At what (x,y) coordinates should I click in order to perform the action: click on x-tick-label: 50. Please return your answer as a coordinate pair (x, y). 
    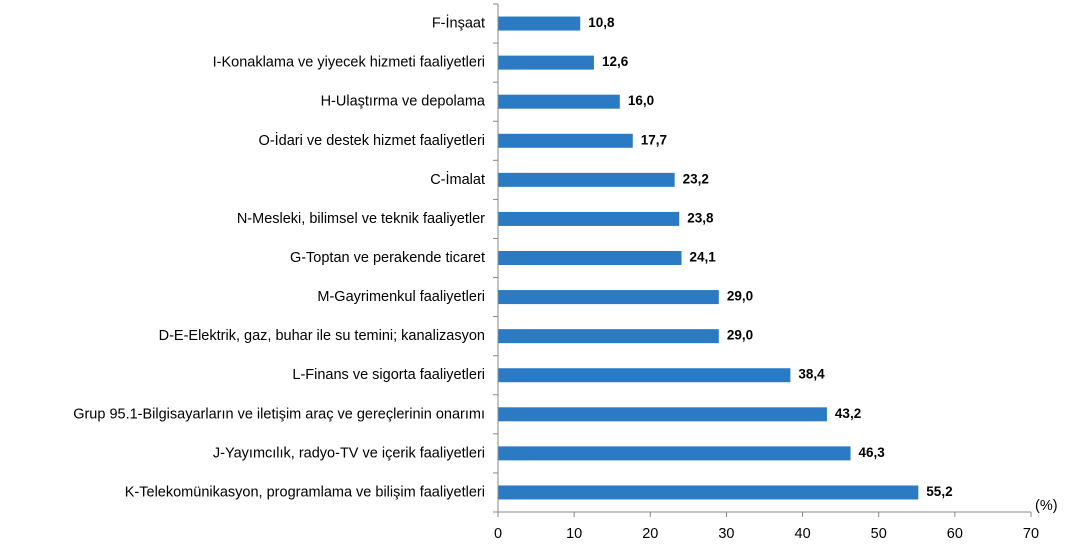
    Looking at the image, I should click on (879, 534).